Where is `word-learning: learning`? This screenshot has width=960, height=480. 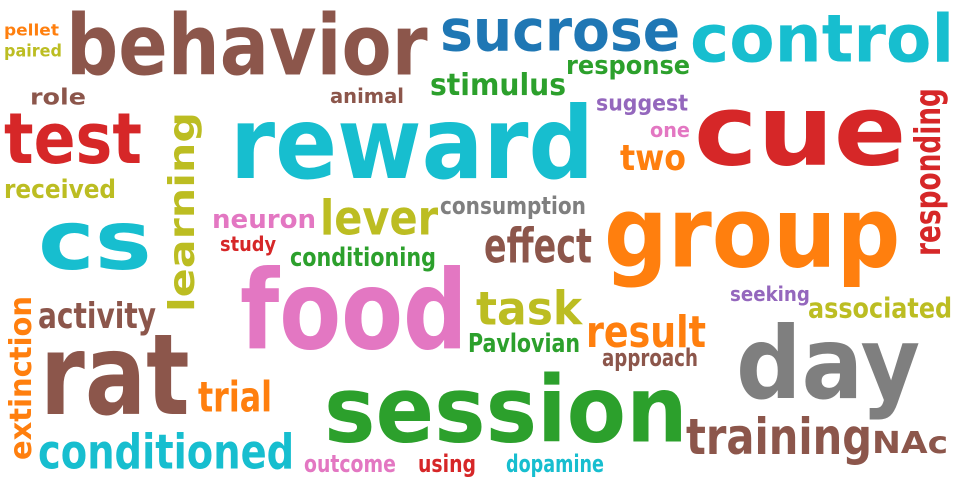
word-learning: learning is located at coordinates (181, 211).